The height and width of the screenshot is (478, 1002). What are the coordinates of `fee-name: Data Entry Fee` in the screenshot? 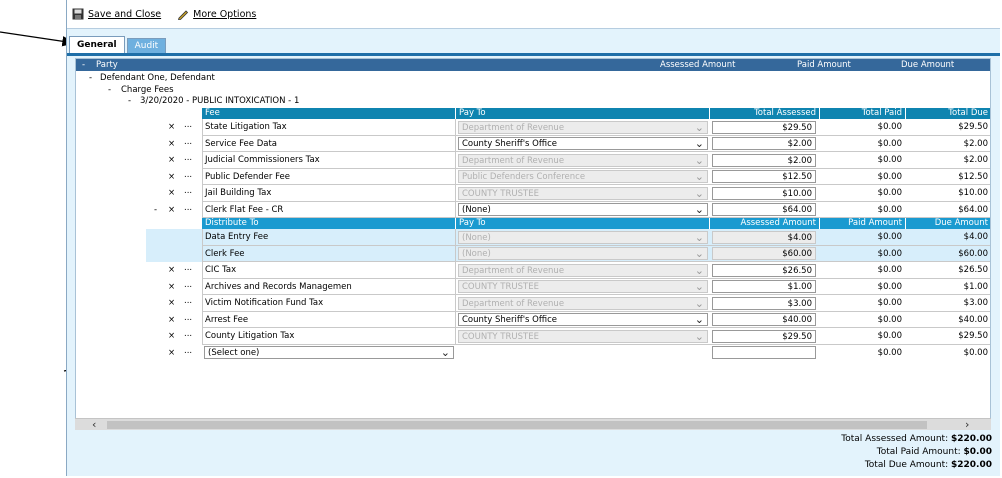 It's located at (237, 237).